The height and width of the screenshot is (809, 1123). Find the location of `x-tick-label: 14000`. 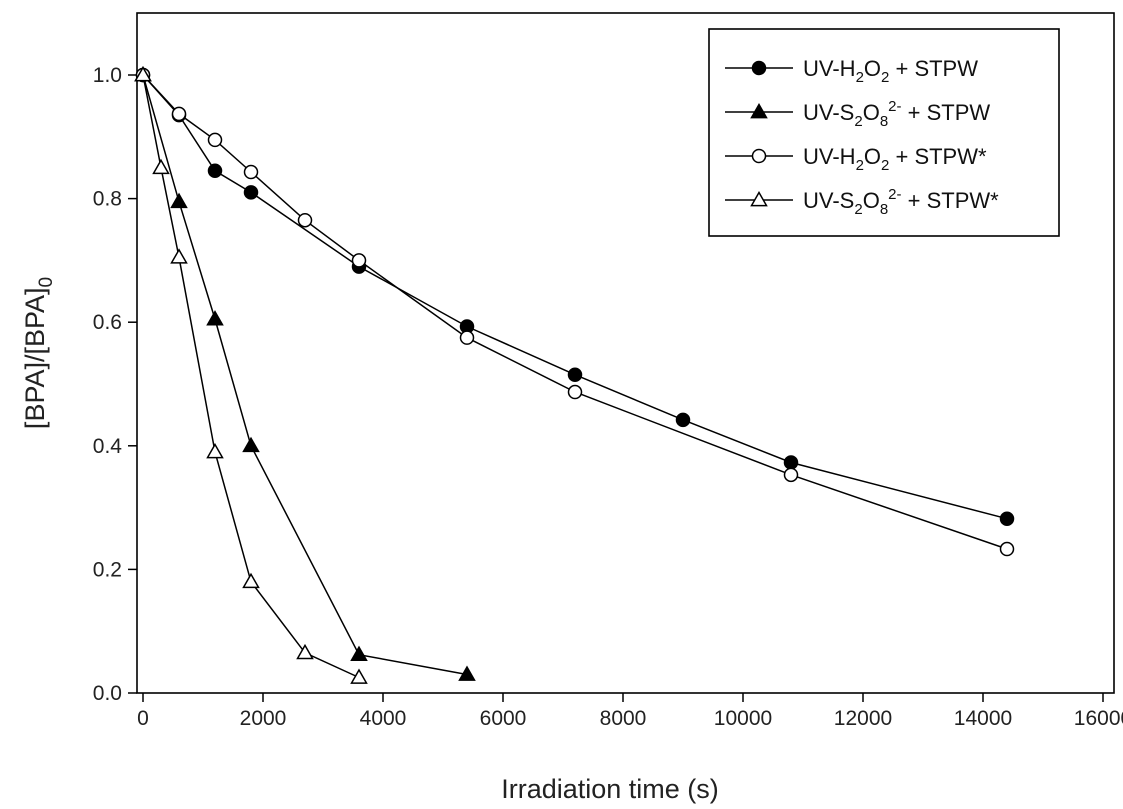

x-tick-label: 14000 is located at coordinates (983, 718).